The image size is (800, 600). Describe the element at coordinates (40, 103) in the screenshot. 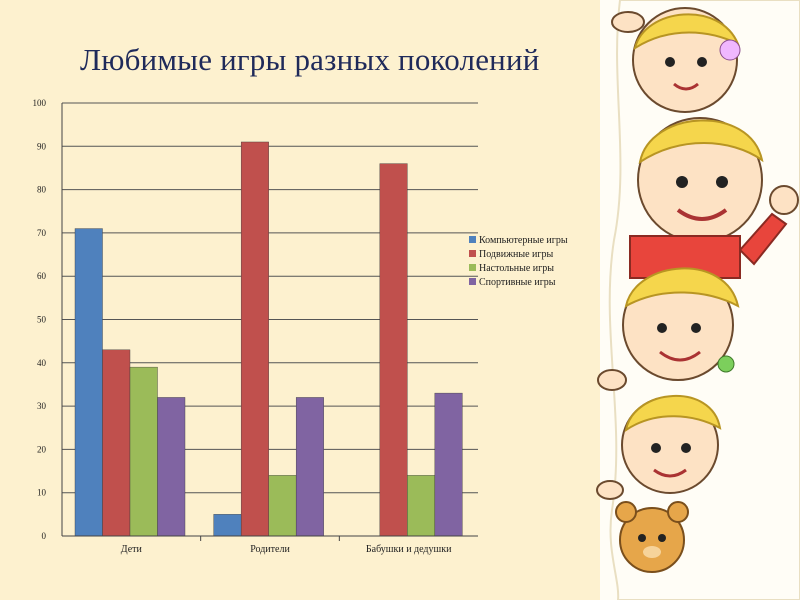

I see `y-tick-label: 100` at that location.